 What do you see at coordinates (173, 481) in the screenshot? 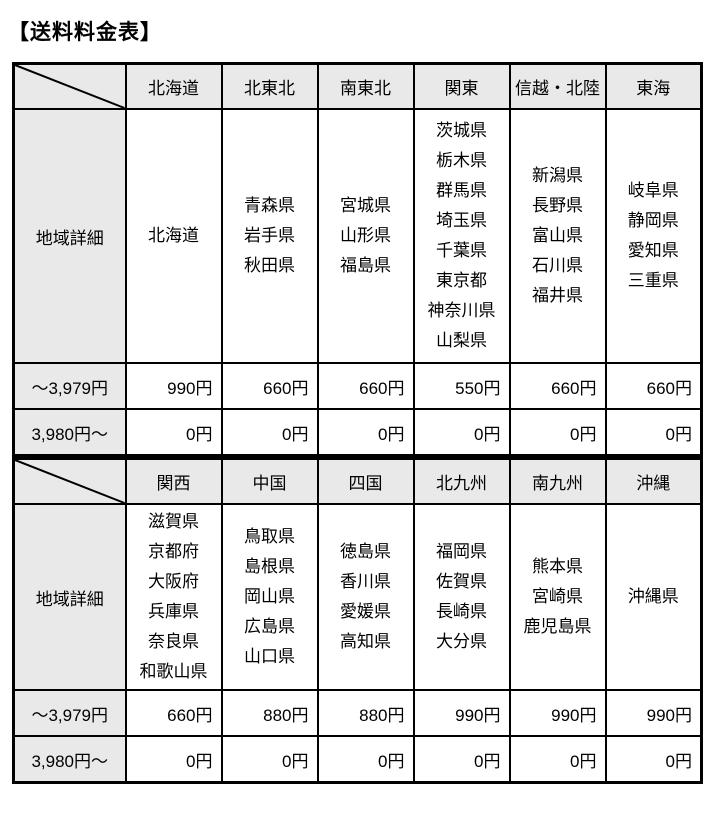
I see `region-header-kansai: 関西` at bounding box center [173, 481].